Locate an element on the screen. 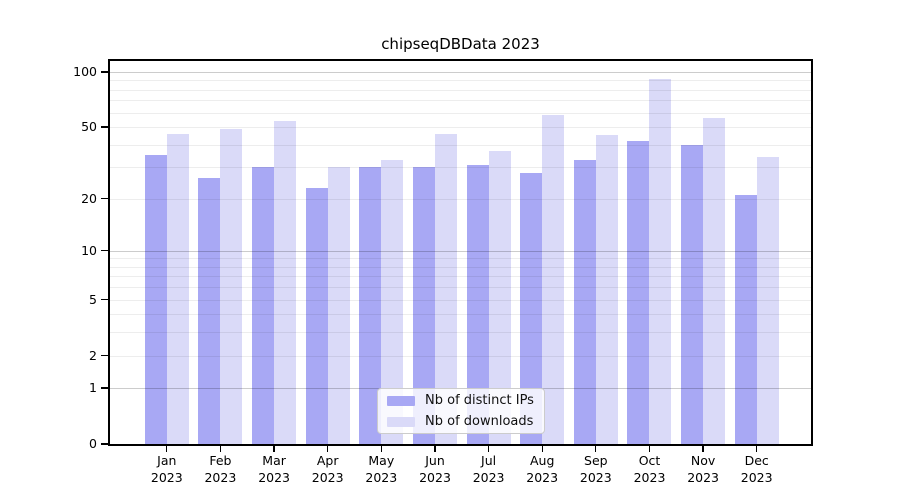 This screenshot has width=900, height=500. x-tick-dec-2023 is located at coordinates (757, 449).